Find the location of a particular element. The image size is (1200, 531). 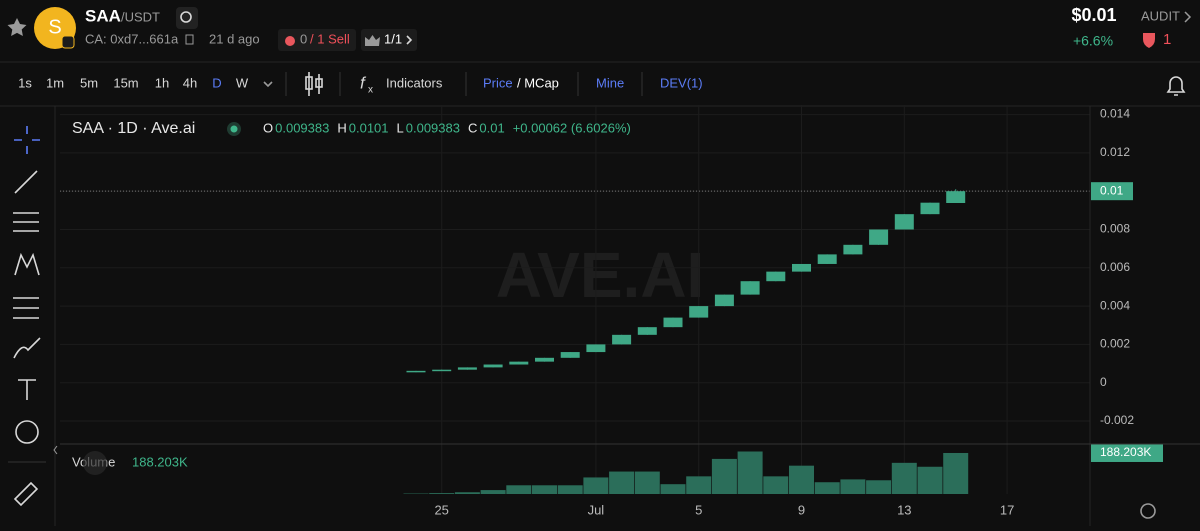

x-tick-label: Jul is located at coordinates (596, 509).